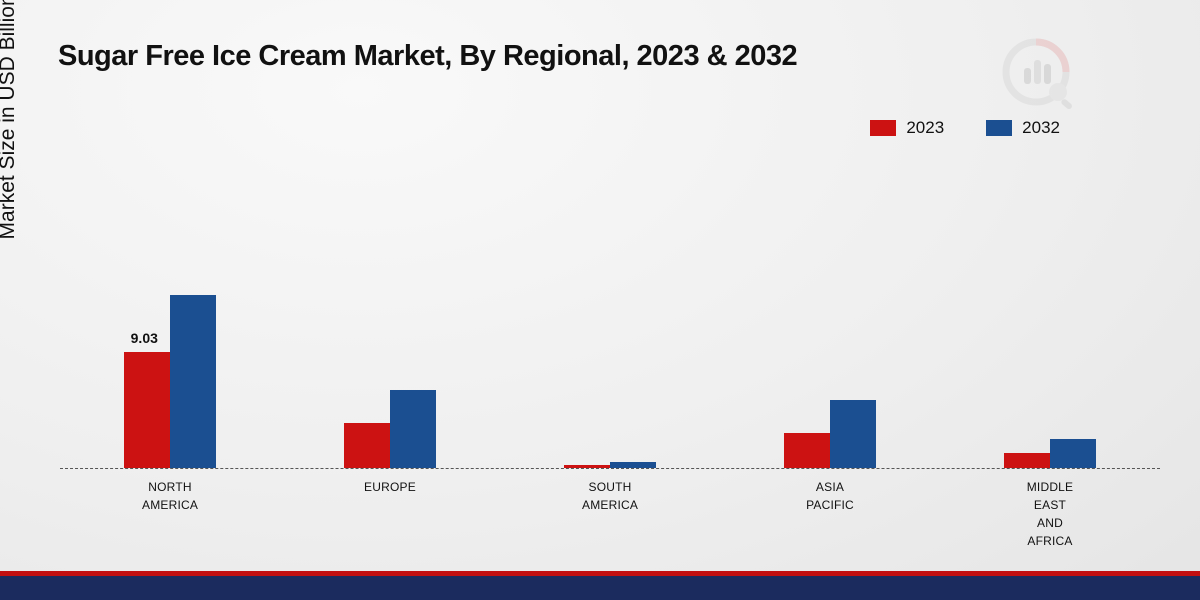 The height and width of the screenshot is (600, 1200). I want to click on category-label: NORTH AMERICA, so click(170, 496).